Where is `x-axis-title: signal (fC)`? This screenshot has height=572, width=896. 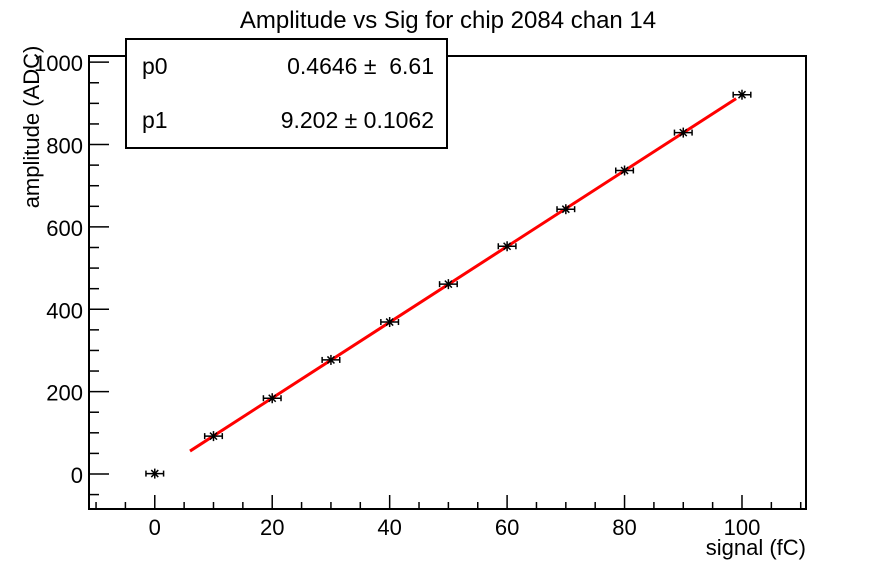
x-axis-title: signal (fC) is located at coordinates (755, 547).